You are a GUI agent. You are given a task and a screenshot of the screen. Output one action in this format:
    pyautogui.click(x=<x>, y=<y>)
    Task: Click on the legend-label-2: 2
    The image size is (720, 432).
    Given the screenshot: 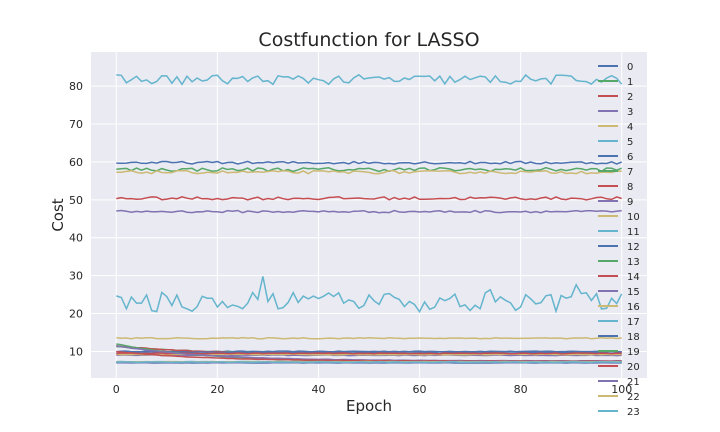 What is the action you would take?
    pyautogui.click(x=630, y=97)
    